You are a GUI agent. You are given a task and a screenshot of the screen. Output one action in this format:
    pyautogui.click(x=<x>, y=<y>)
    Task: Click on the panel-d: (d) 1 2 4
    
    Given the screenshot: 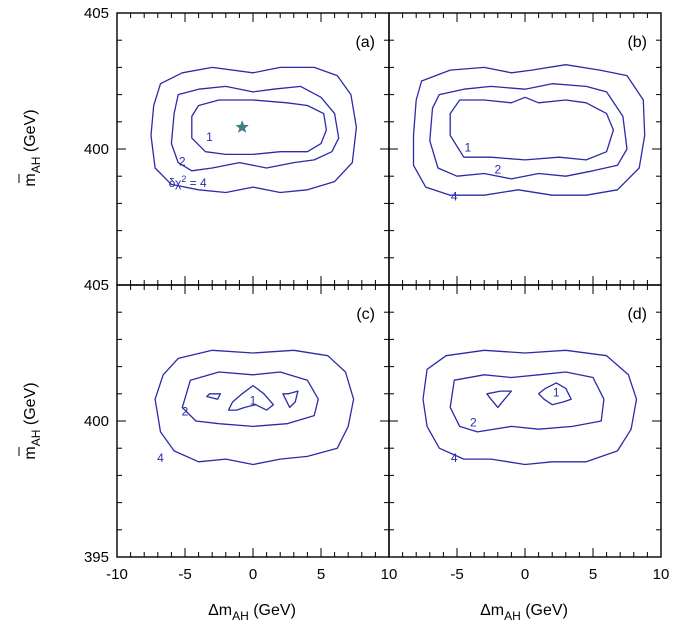 What is the action you would take?
    pyautogui.click(x=534, y=386)
    